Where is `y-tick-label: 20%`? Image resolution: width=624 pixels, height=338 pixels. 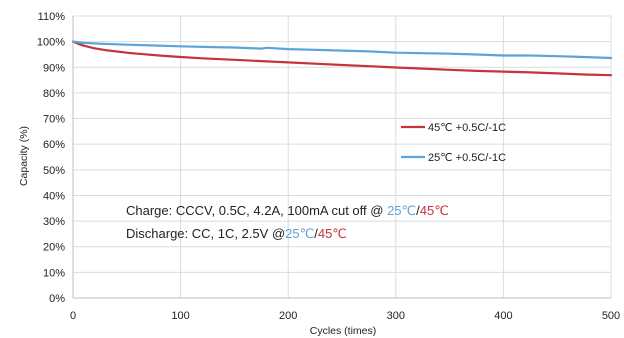 y-tick-label: 20% is located at coordinates (54, 248).